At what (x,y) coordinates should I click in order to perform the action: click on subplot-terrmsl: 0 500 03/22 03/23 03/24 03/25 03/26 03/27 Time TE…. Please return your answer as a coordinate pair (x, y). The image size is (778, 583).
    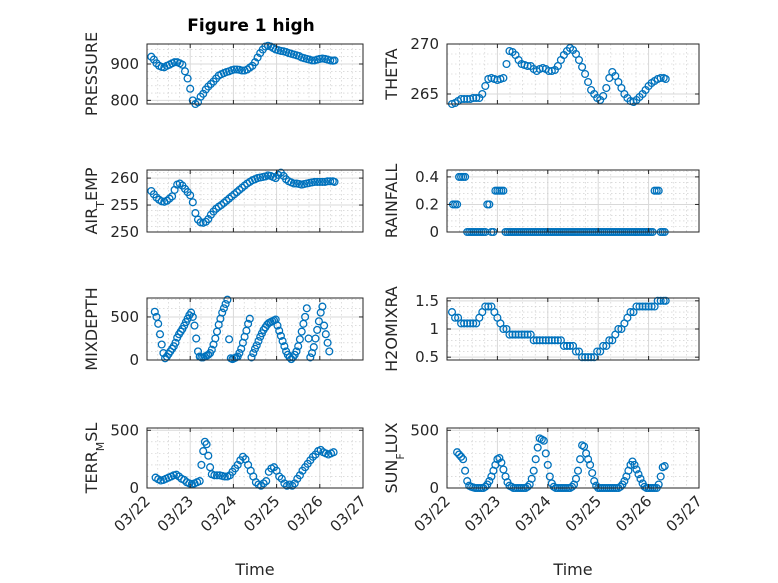
    Looking at the image, I should click on (226, 500).